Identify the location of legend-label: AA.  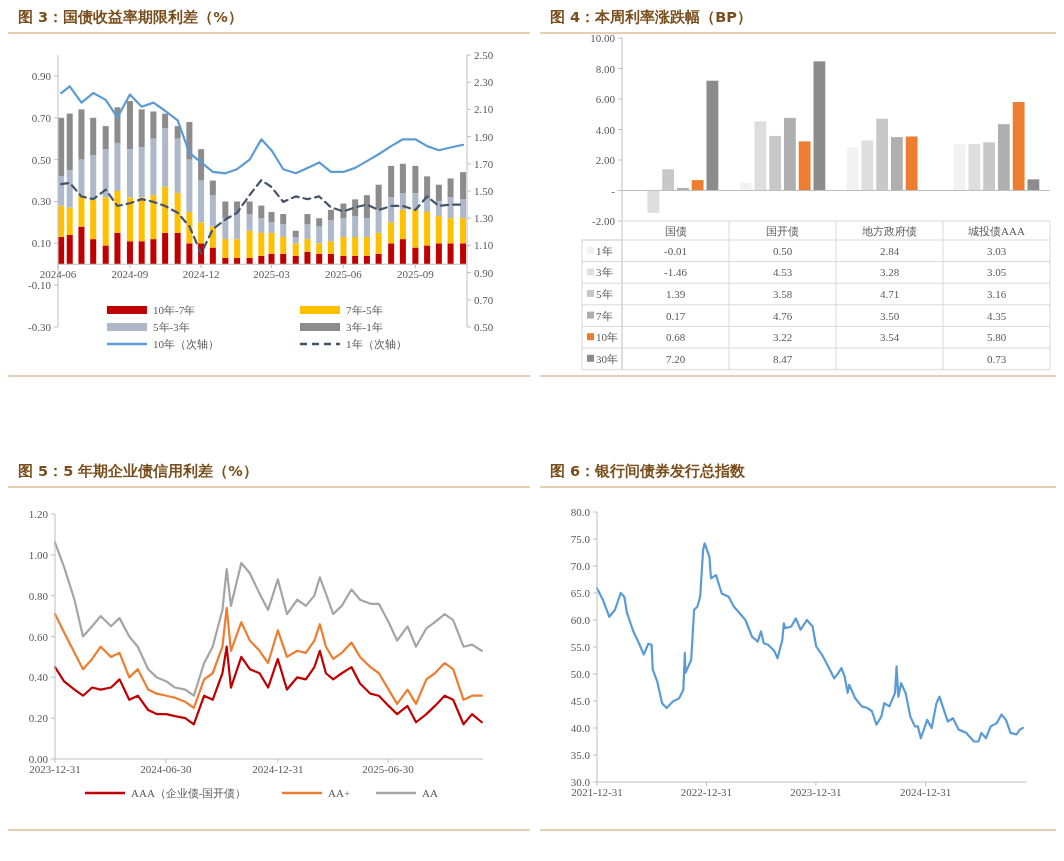
(430, 793).